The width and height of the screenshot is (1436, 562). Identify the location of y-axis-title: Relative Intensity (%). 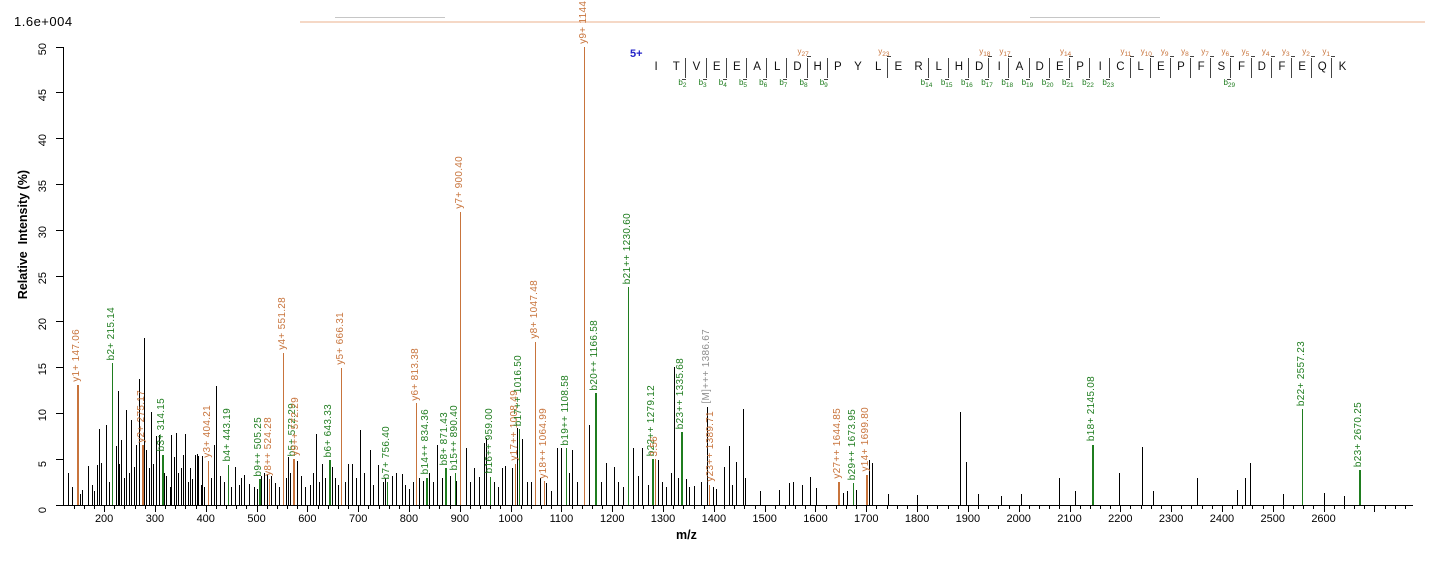
(23, 235).